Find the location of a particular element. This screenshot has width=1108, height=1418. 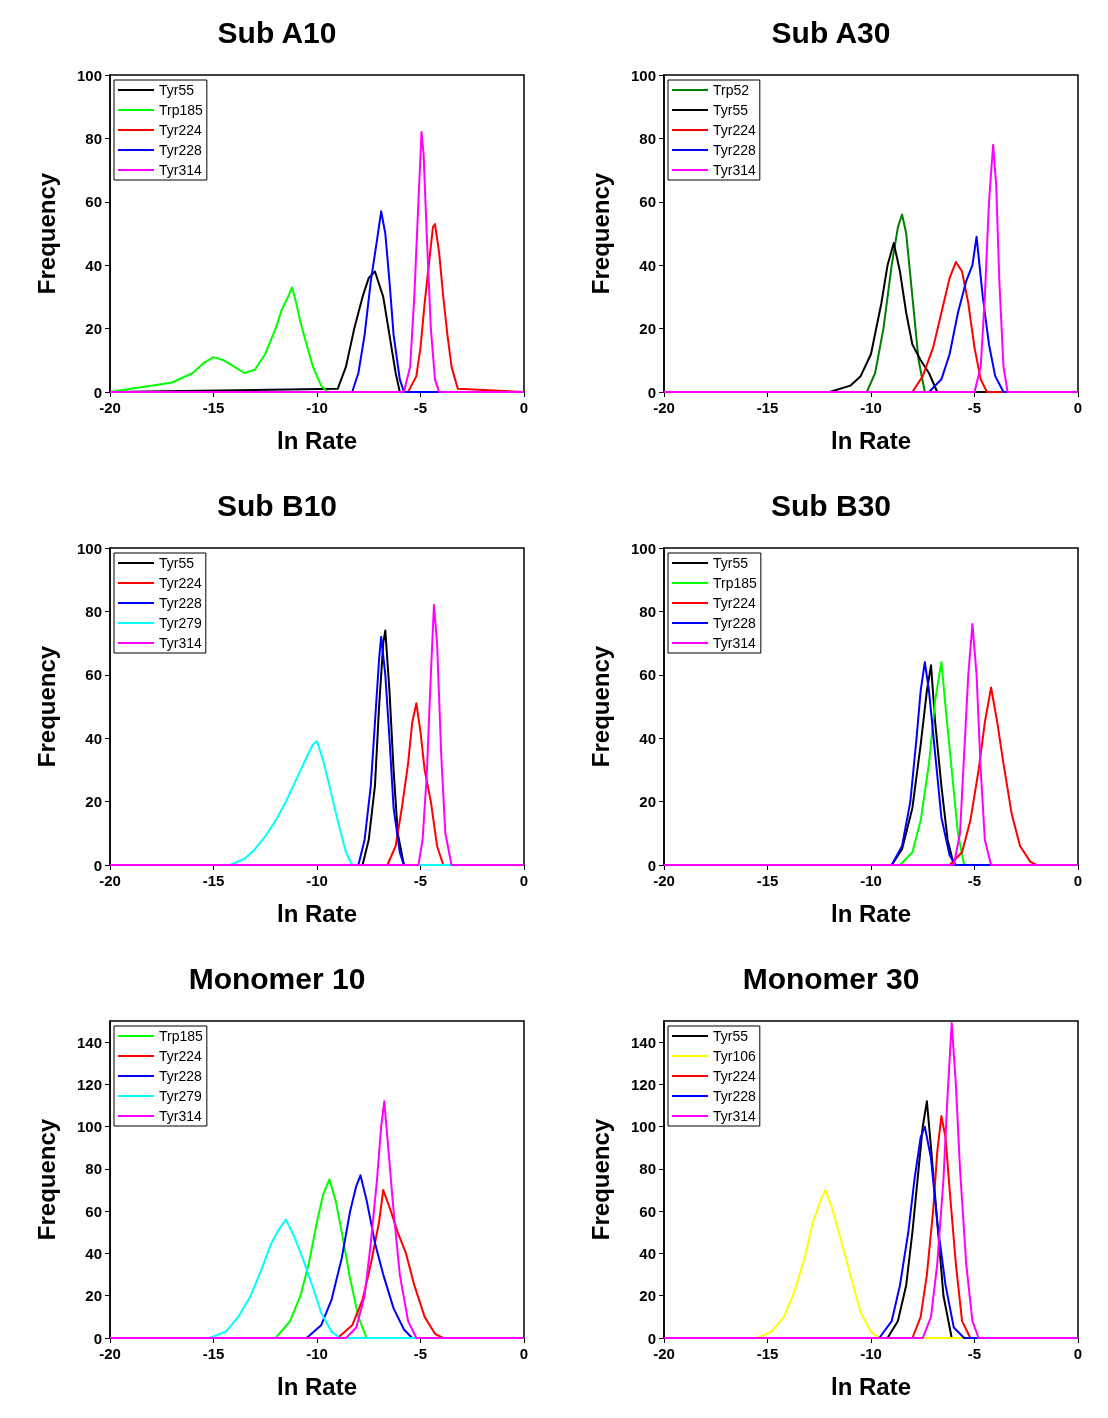

chart-title: Sub A30 is located at coordinates (831, 32).